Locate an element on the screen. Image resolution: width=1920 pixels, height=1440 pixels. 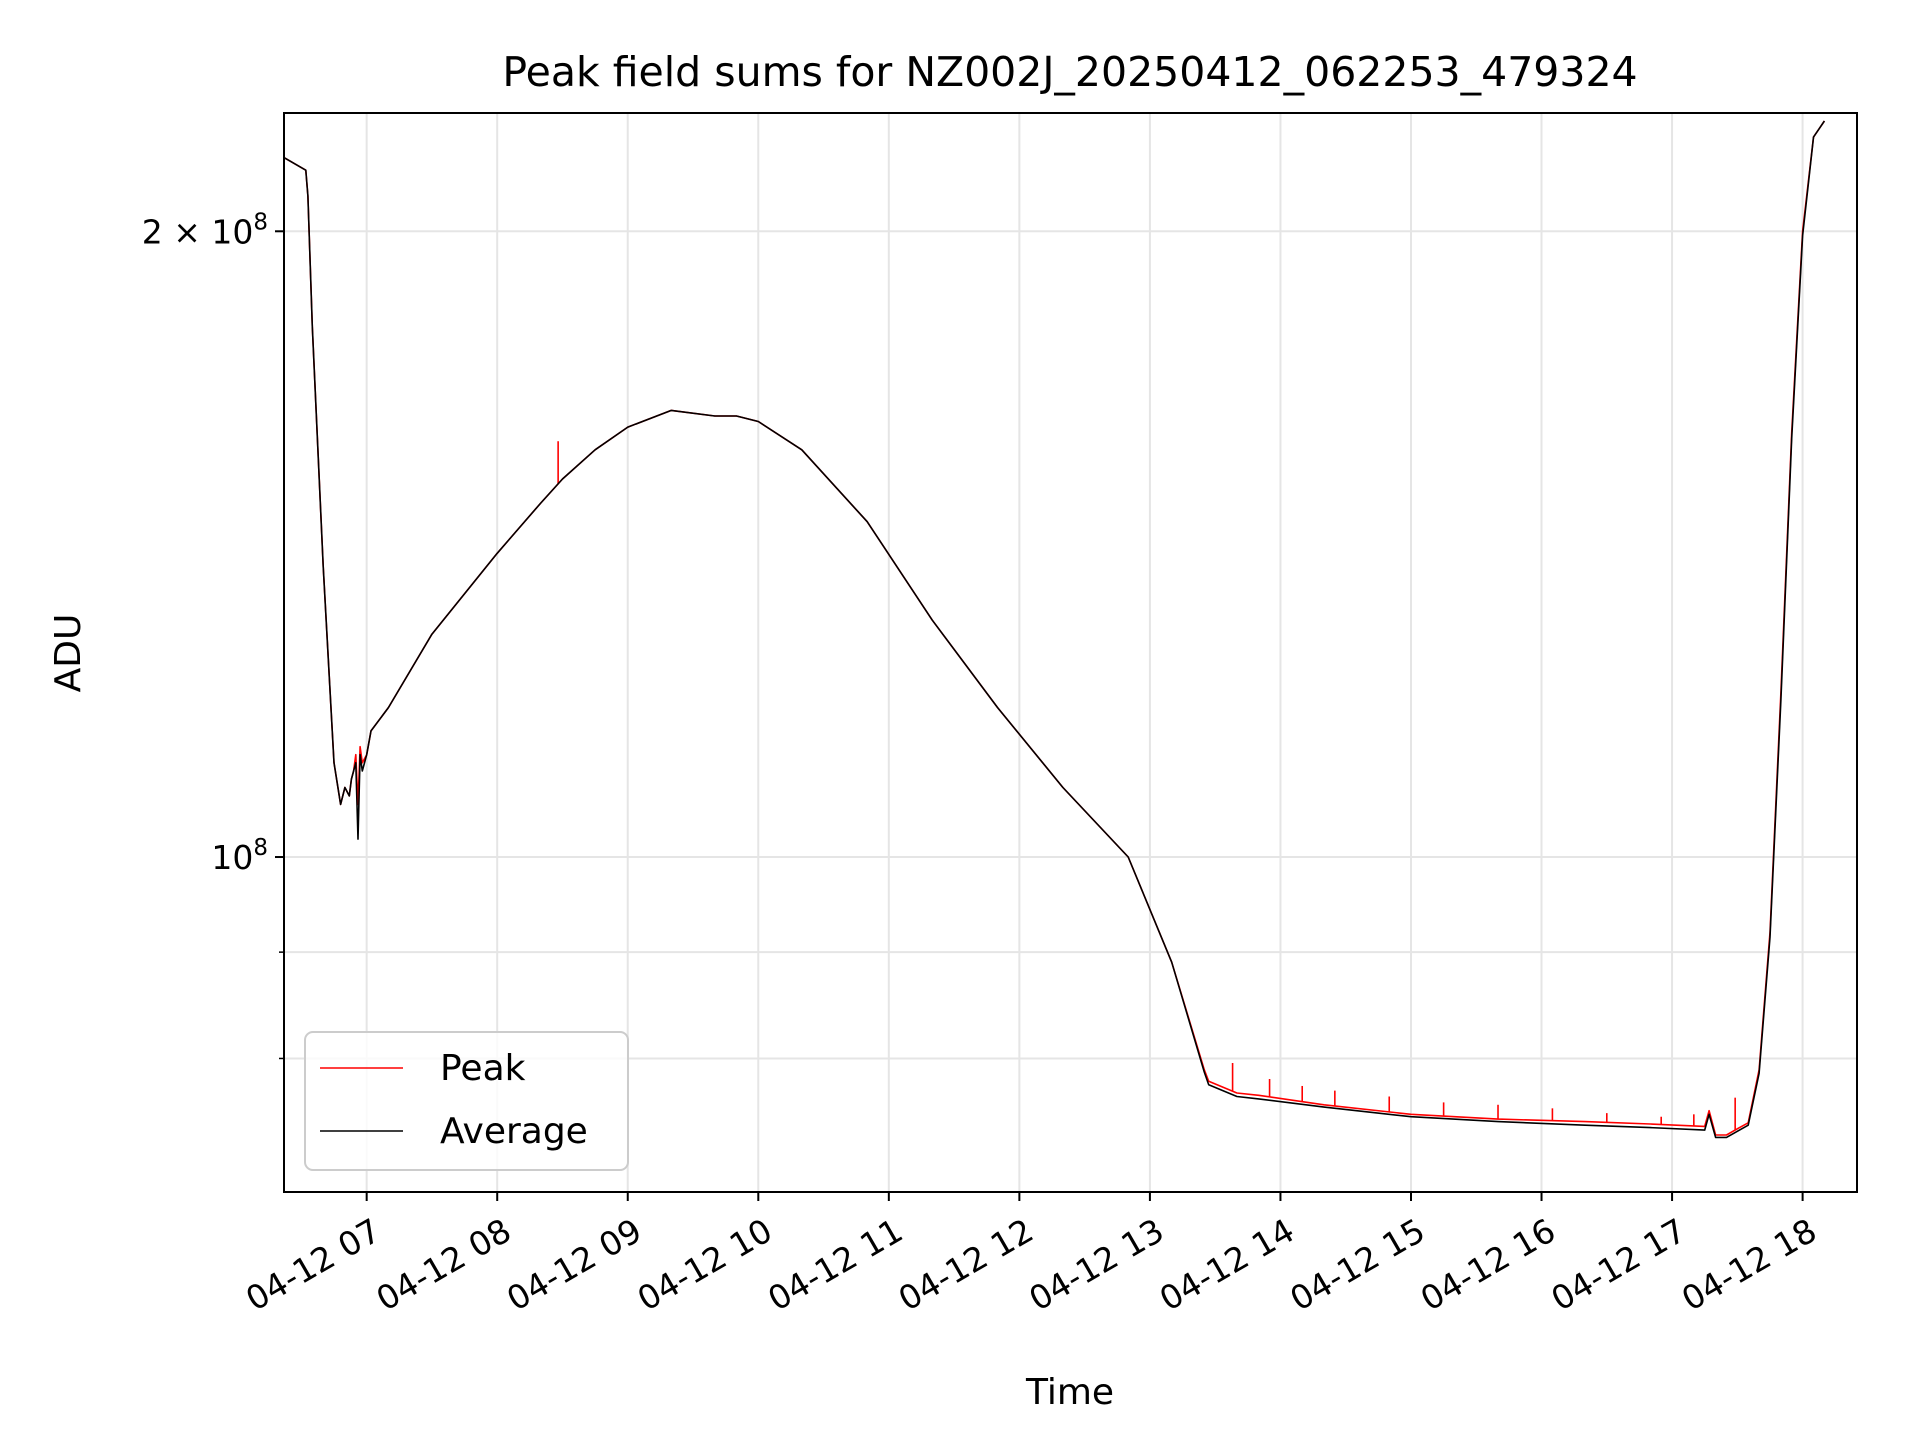
legend: Peak Average is located at coordinates (466, 1101).